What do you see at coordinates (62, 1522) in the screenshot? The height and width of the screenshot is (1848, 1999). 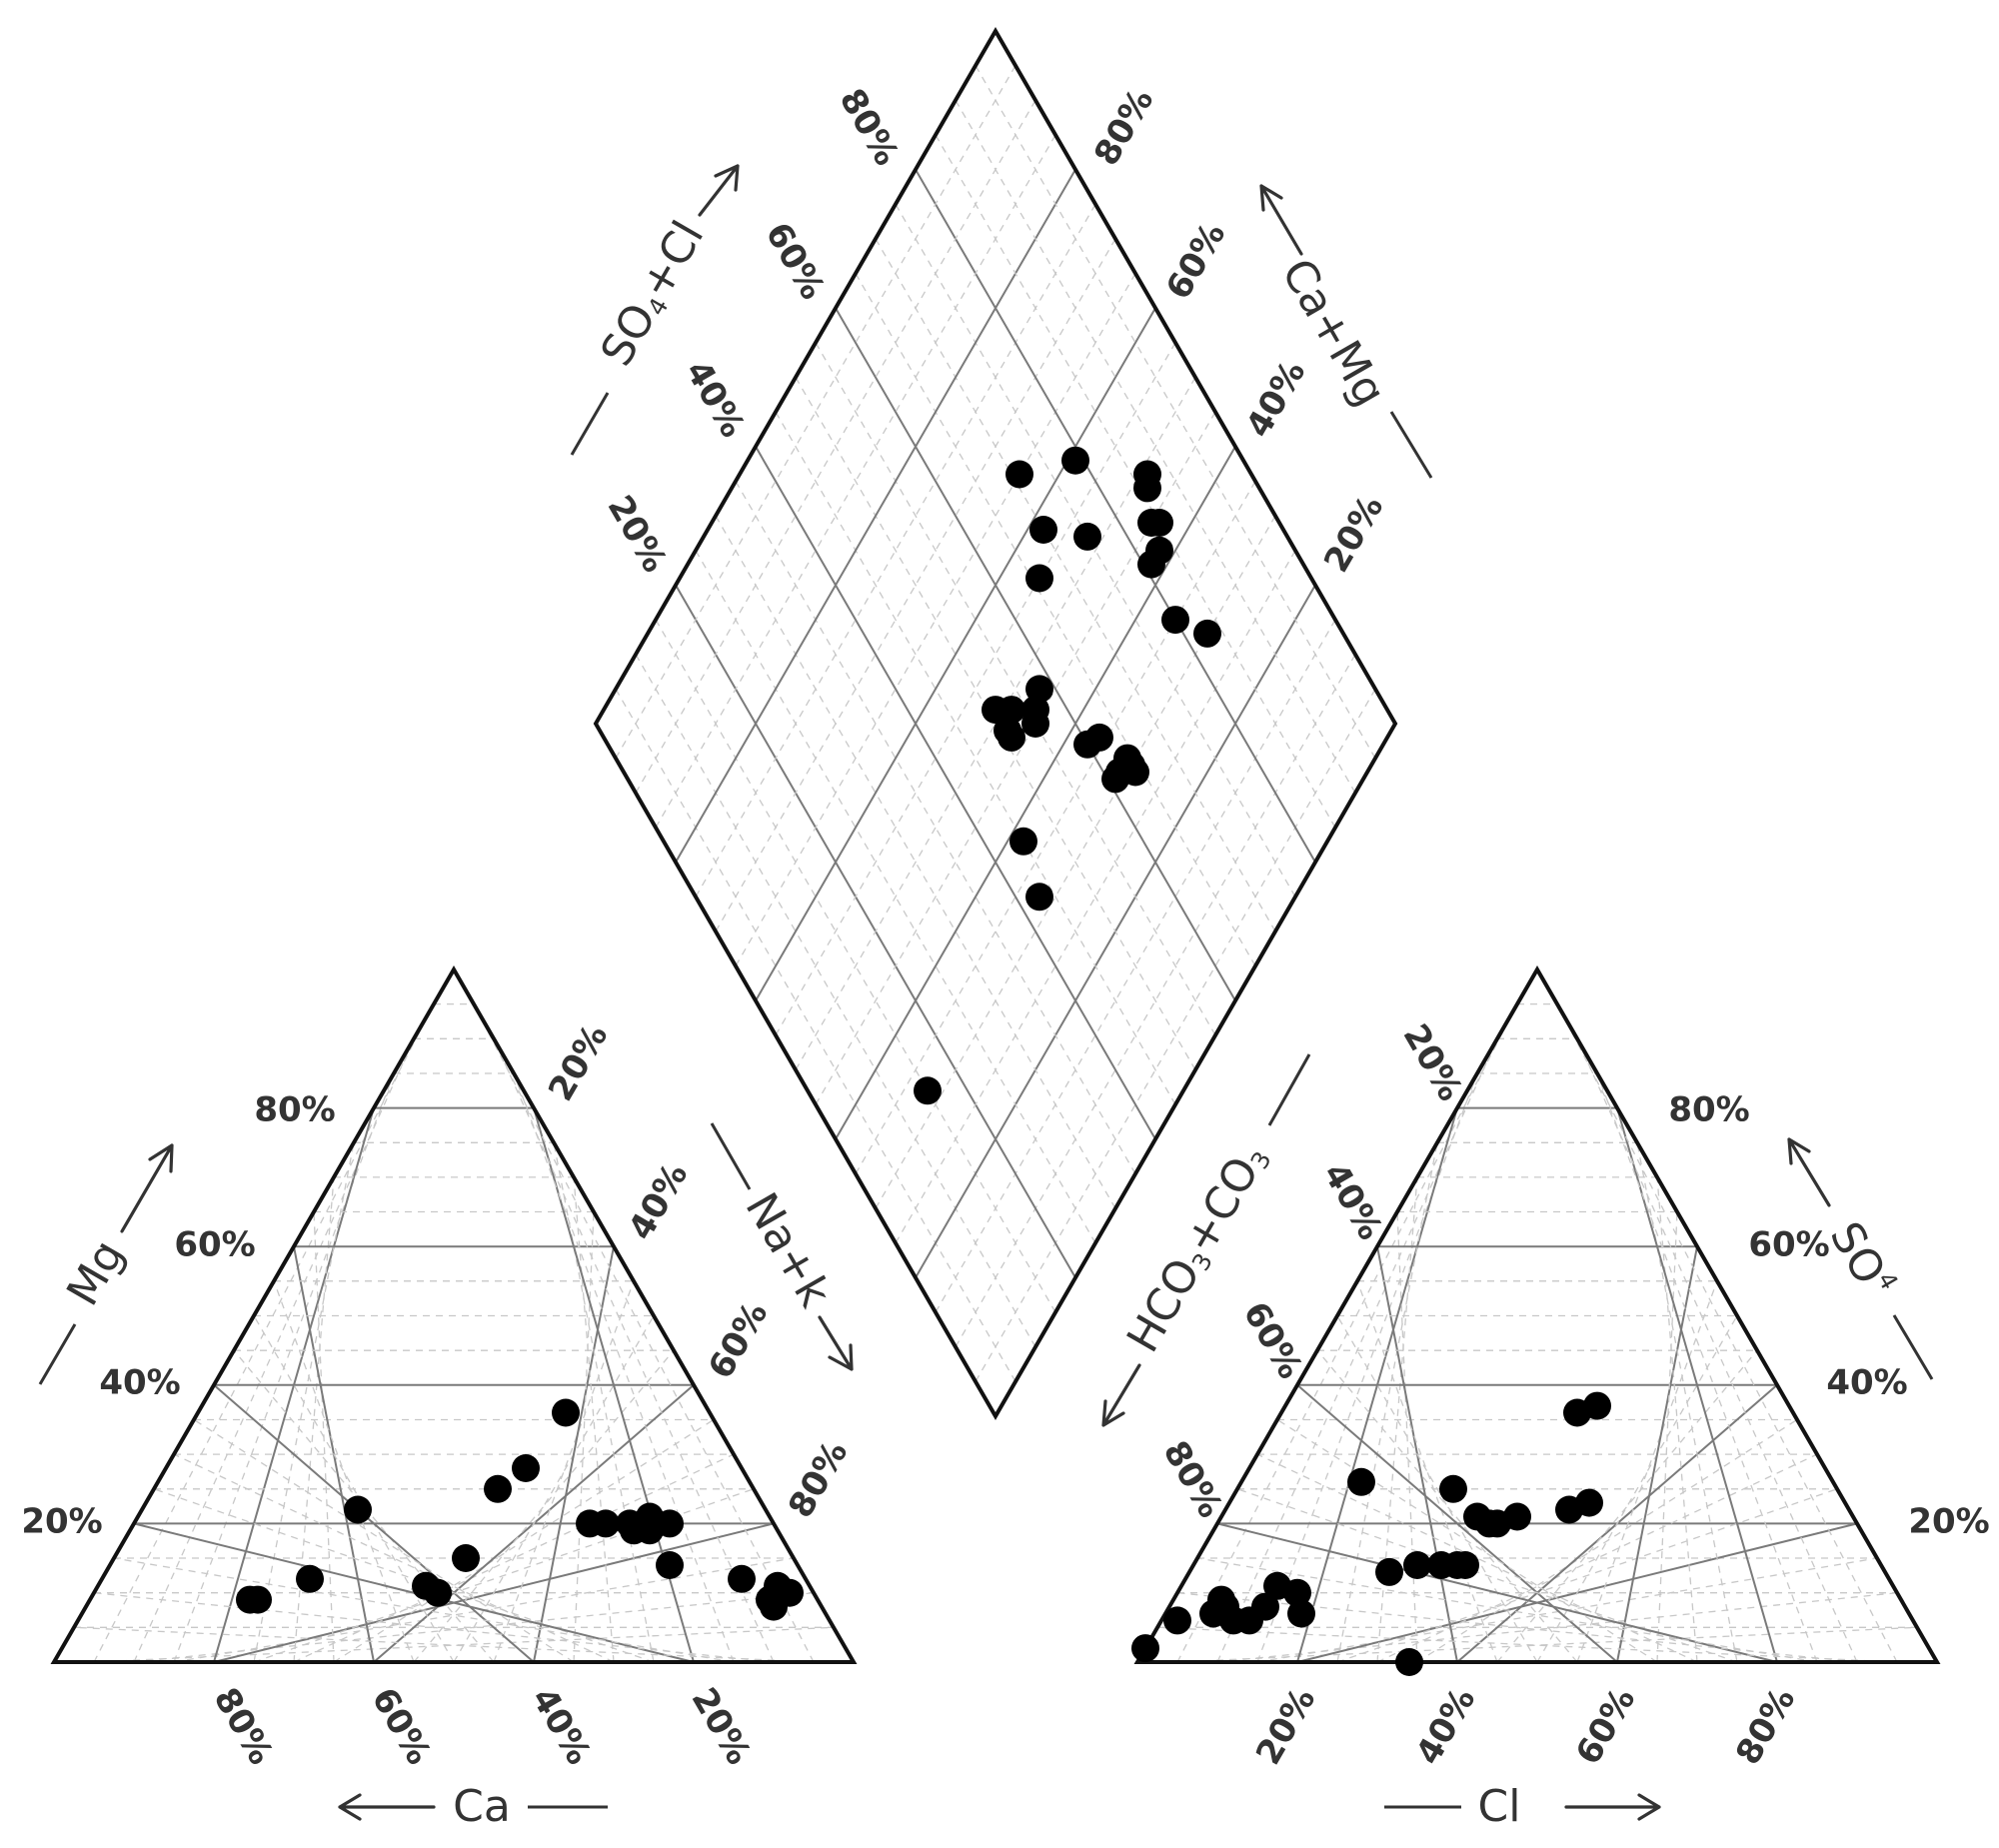 I see `mg-tick-label: 20%` at bounding box center [62, 1522].